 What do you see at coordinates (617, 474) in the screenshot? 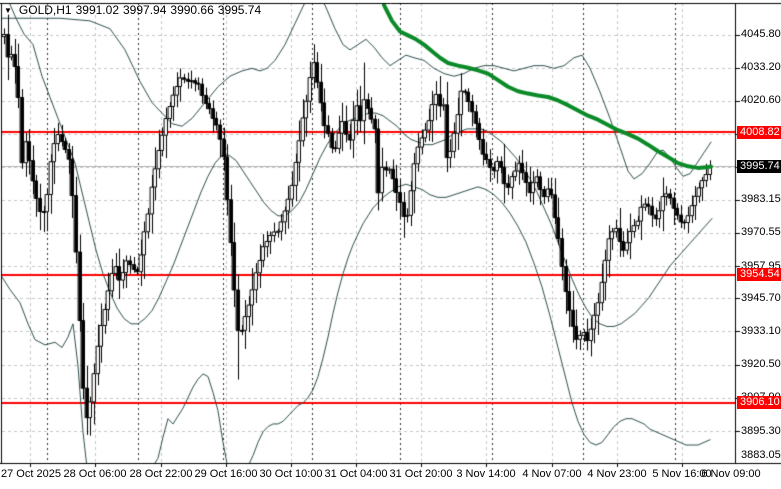
I see `time-axis-label: 4 Nov 23:00` at bounding box center [617, 474].